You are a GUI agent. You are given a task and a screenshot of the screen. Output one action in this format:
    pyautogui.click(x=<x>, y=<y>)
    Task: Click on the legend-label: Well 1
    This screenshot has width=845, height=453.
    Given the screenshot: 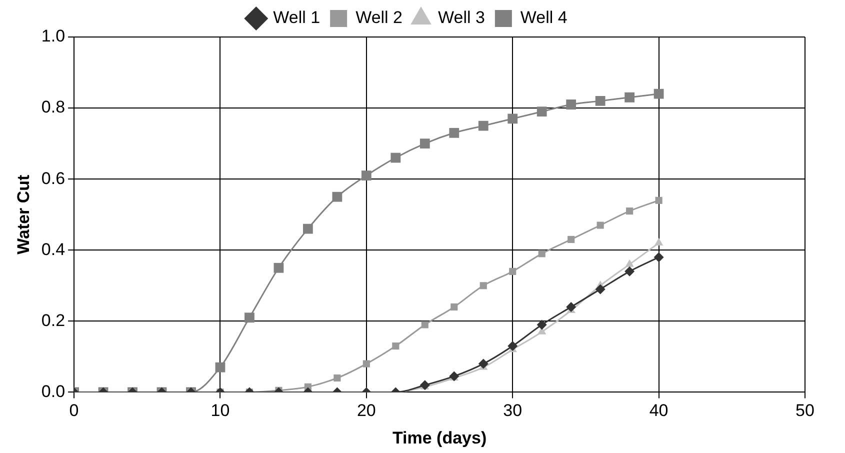 What is the action you would take?
    pyautogui.click(x=296, y=18)
    